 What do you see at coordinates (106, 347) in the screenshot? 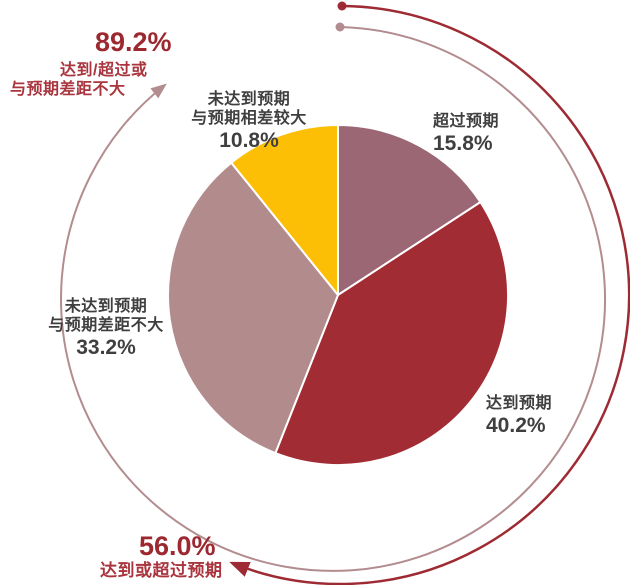
I see `label-below-small-pct: 33.2%` at bounding box center [106, 347].